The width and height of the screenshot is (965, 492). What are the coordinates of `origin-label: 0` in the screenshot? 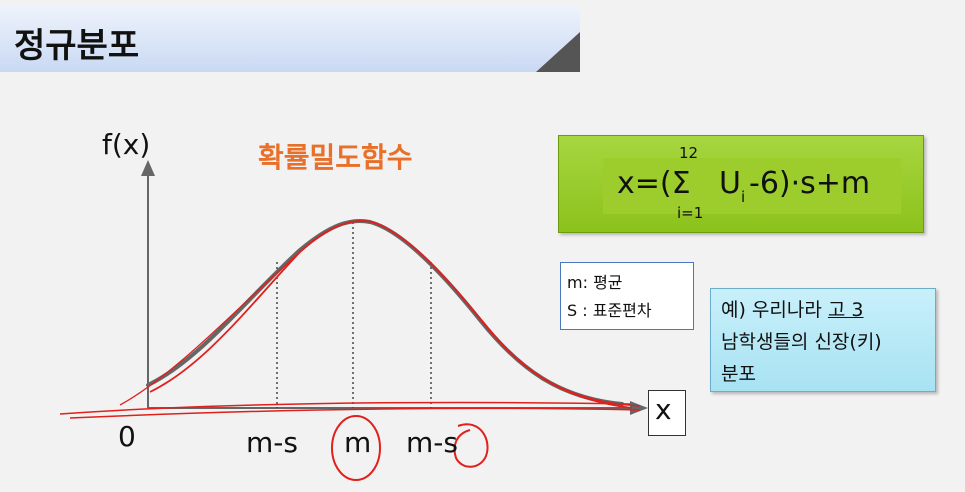 It's located at (127, 436).